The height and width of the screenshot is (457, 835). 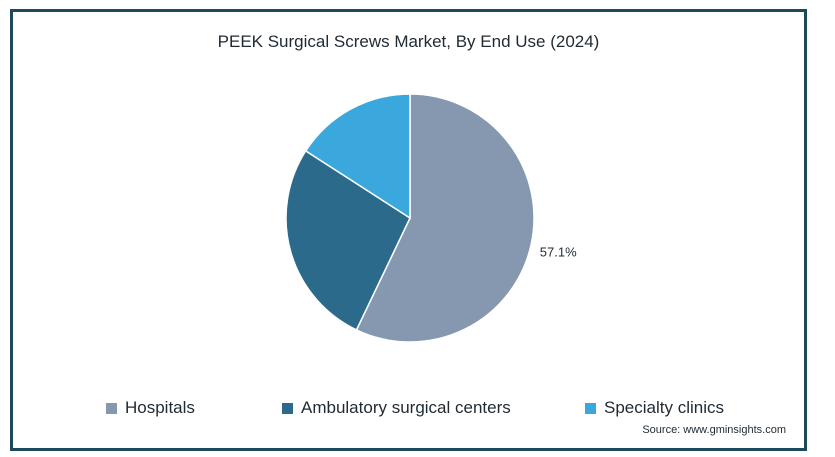 I want to click on pie-slice-hospitals, so click(x=445, y=218).